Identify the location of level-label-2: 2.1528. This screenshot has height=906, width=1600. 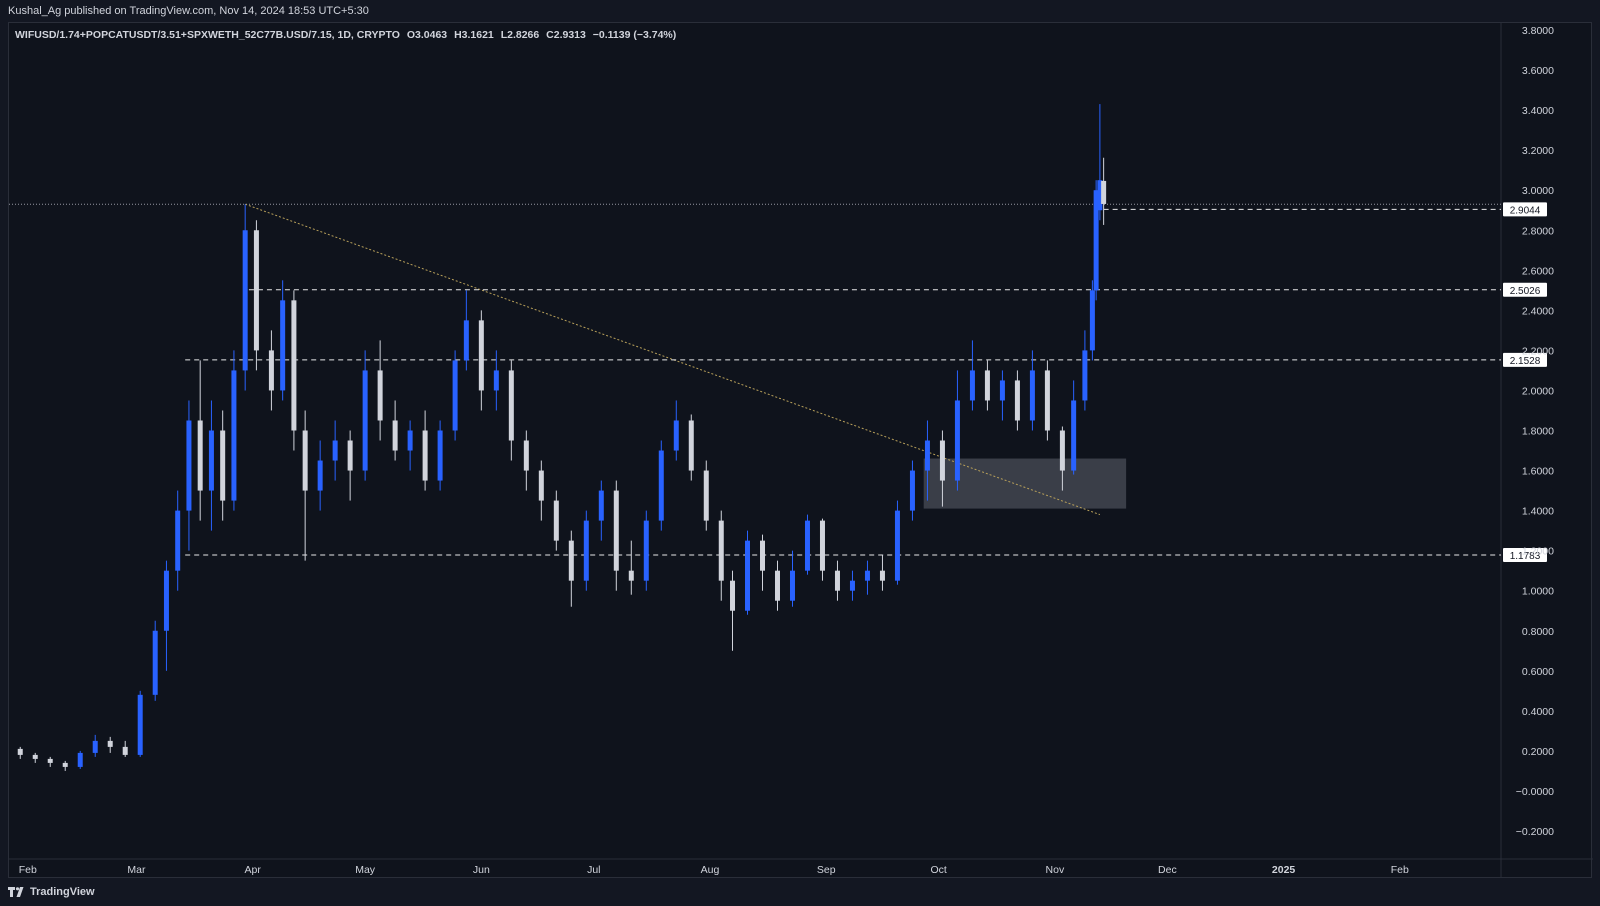
(1525, 359).